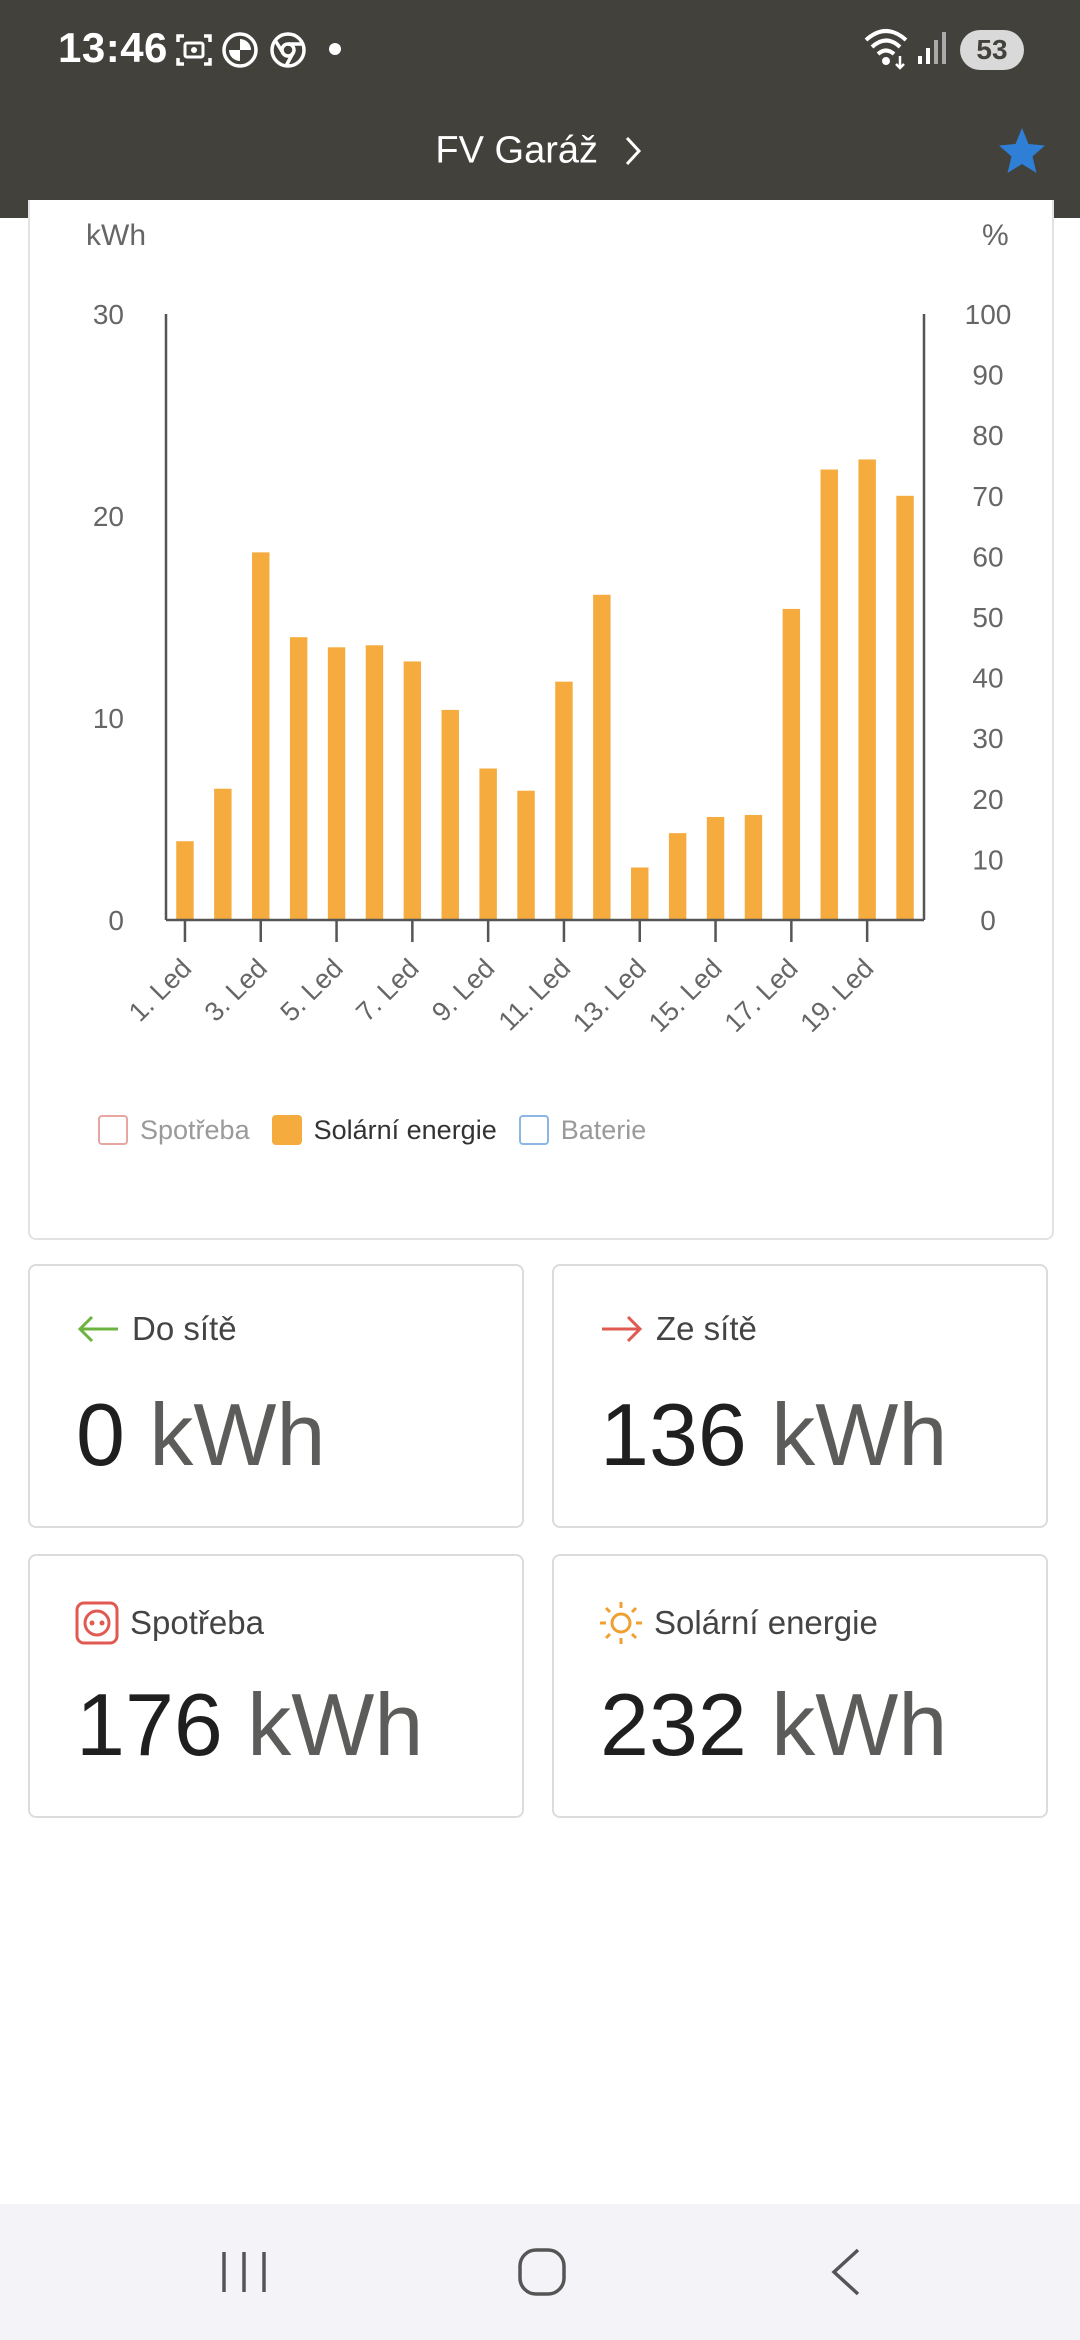  I want to click on x-tick-label: 1. Led, so click(160, 990).